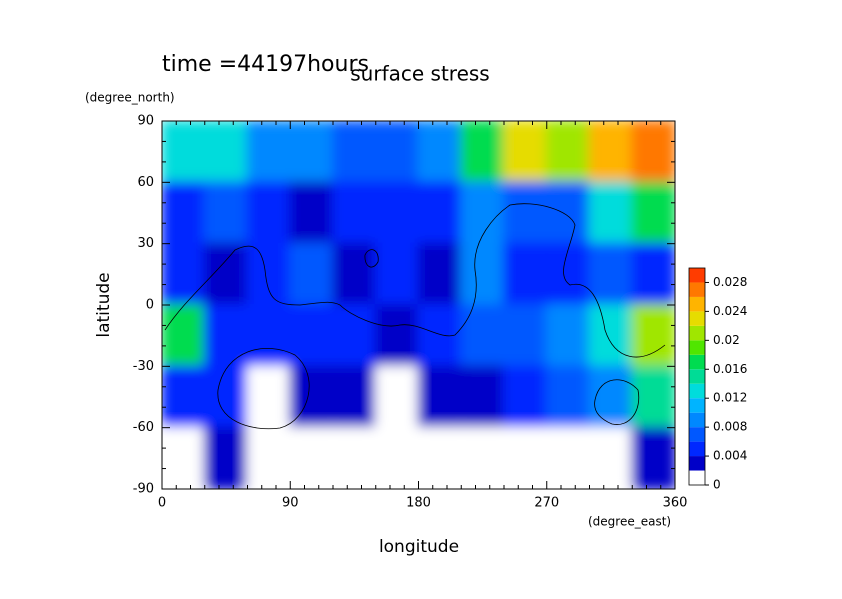  What do you see at coordinates (717, 485) in the screenshot?
I see `colorbar-tick-label: 0` at bounding box center [717, 485].